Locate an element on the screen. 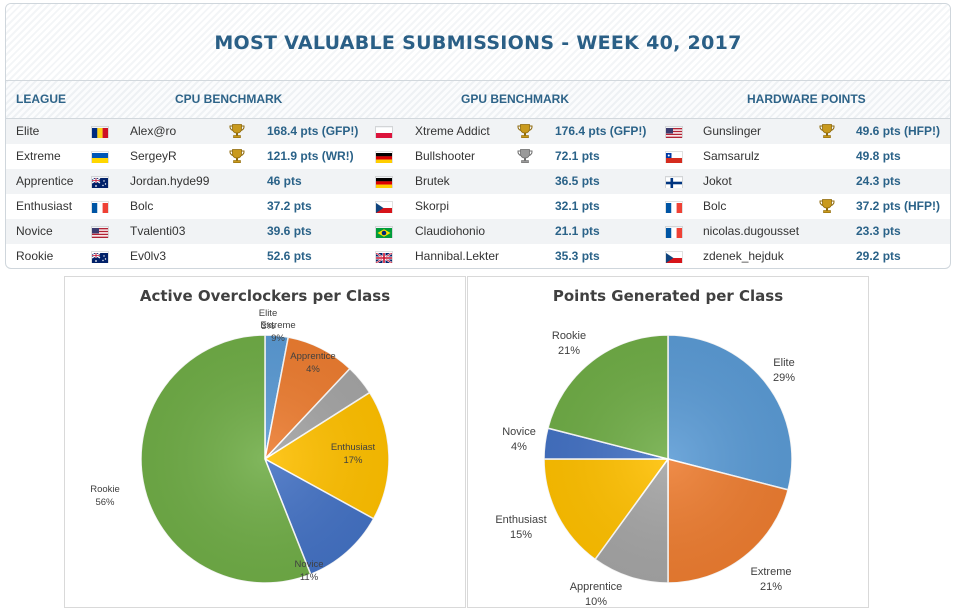  hw-points: 49.6 pts (HFP!) is located at coordinates (898, 131).